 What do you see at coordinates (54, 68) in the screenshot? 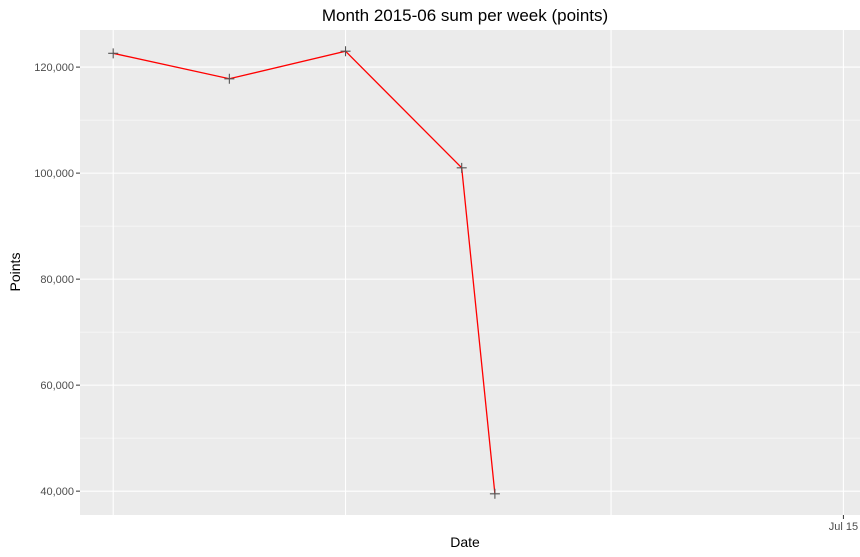
I see `y-tick-label: 120,000` at bounding box center [54, 68].